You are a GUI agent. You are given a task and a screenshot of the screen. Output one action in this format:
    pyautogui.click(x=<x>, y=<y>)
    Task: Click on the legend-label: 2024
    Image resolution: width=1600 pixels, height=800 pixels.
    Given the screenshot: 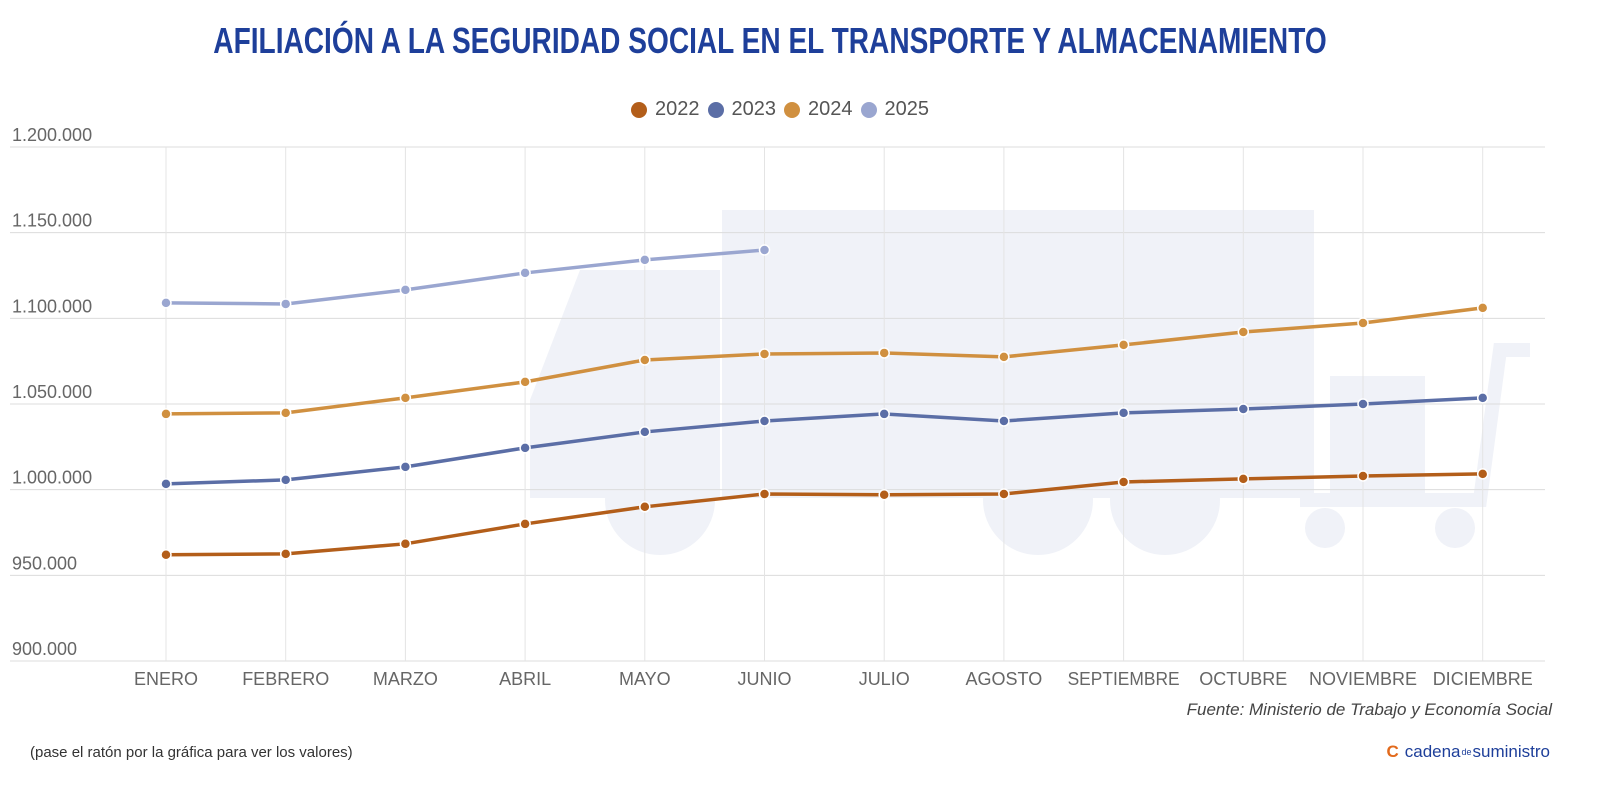 What is the action you would take?
    pyautogui.click(x=830, y=109)
    